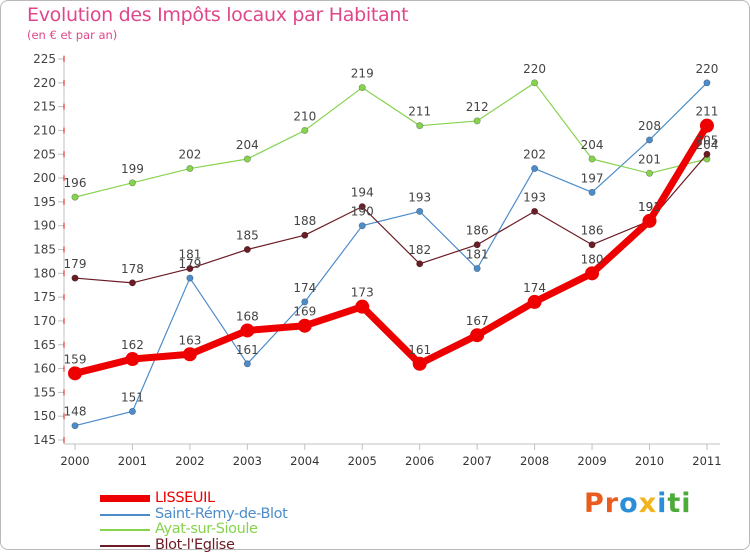 The height and width of the screenshot is (554, 750). What do you see at coordinates (419, 461) in the screenshot?
I see `x-tick-label: 2006` at bounding box center [419, 461].